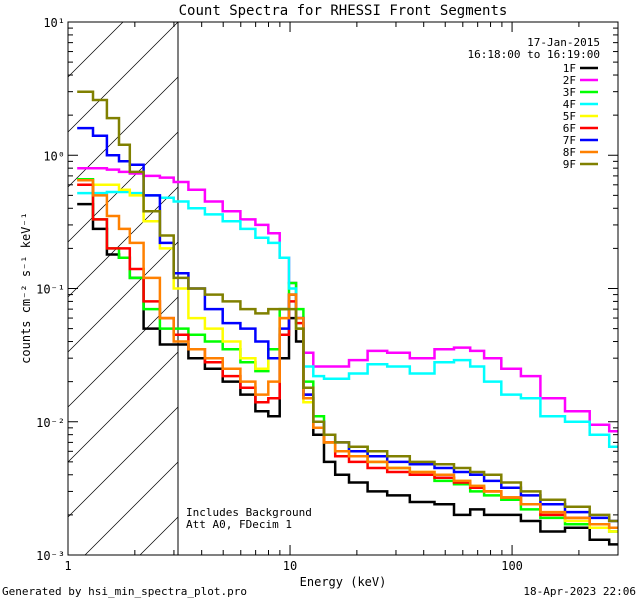  I want to click on legend-label-8F: 8F, so click(569, 152).